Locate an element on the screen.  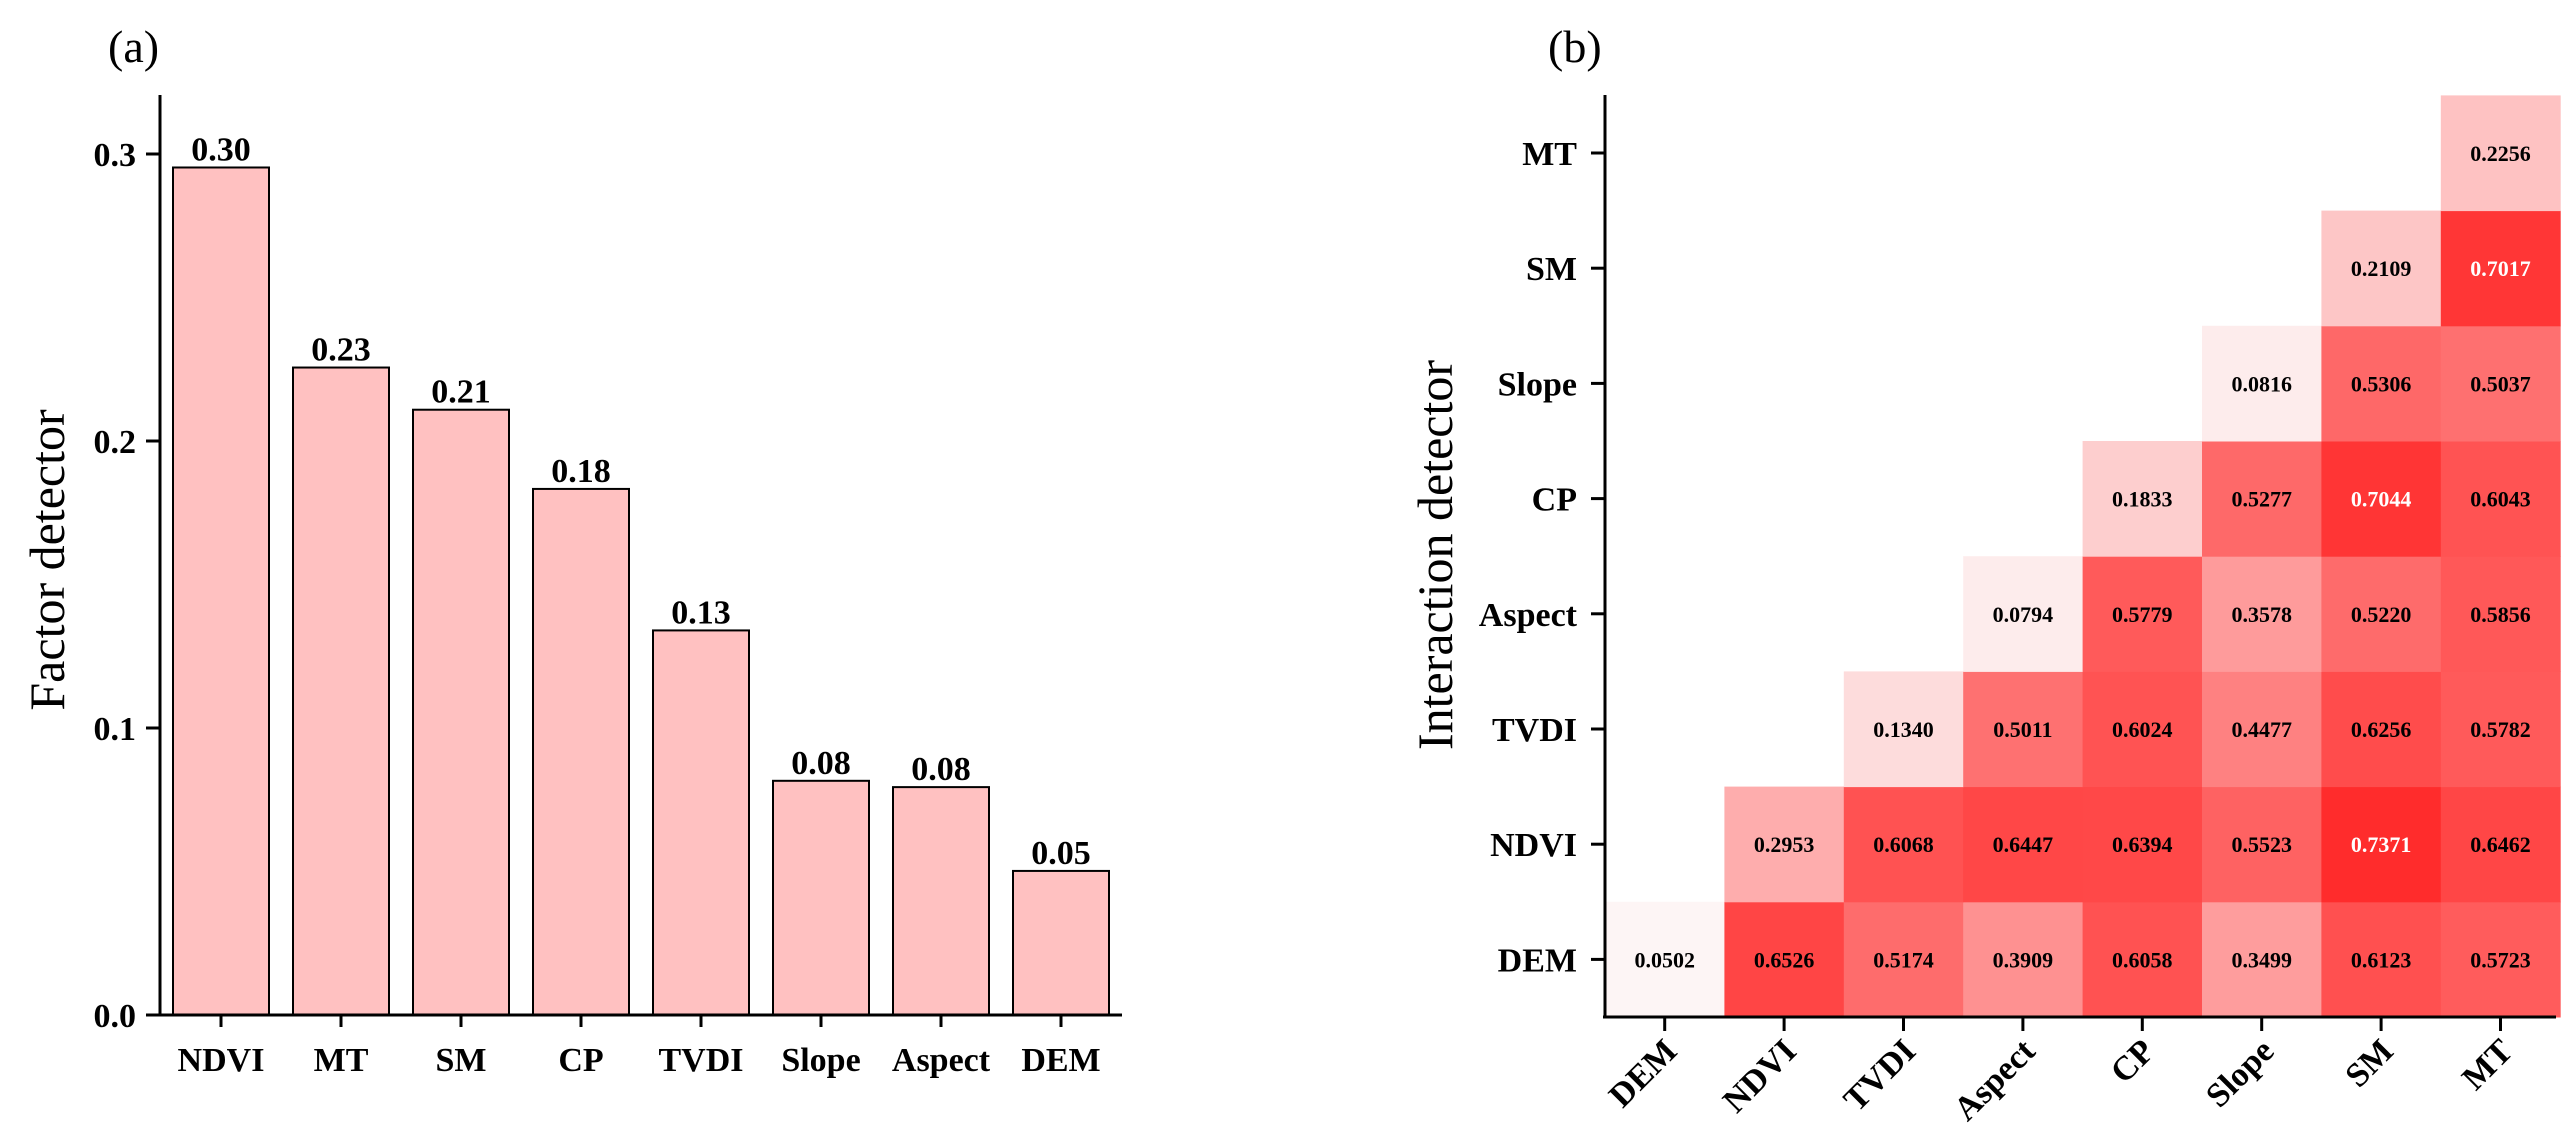
heatmap-y-tick-label: TVDI is located at coordinates (1534, 730).